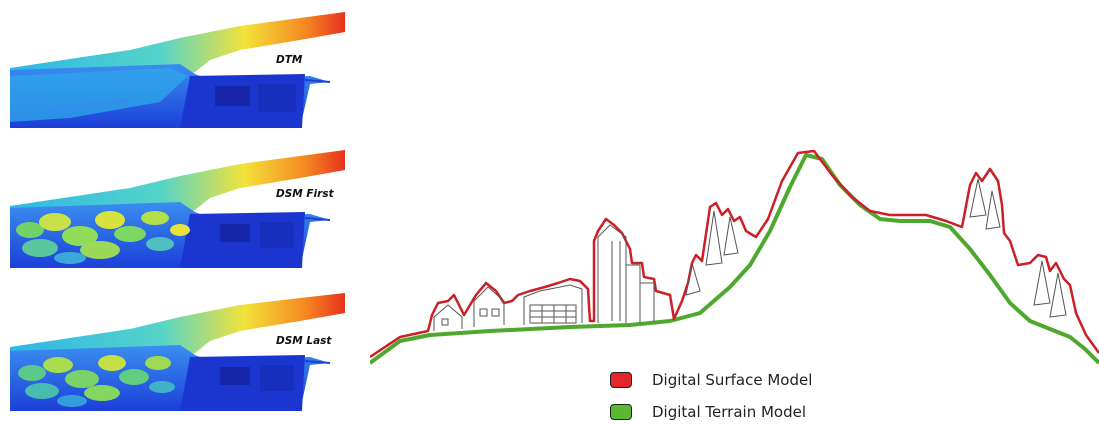 The image size is (1099, 424). Describe the element at coordinates (103, 237) in the screenshot. I see `canopy-points` at that location.